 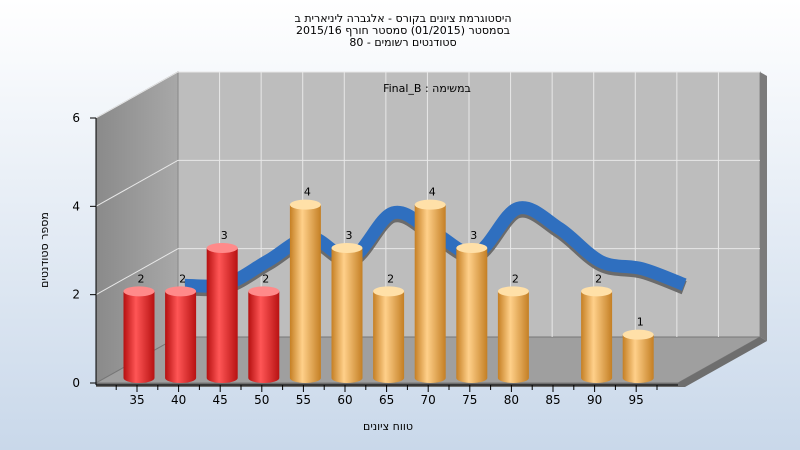 I want to click on chart-title-line-3: סטודנטים רשומים - 80, so click(x=402, y=42).